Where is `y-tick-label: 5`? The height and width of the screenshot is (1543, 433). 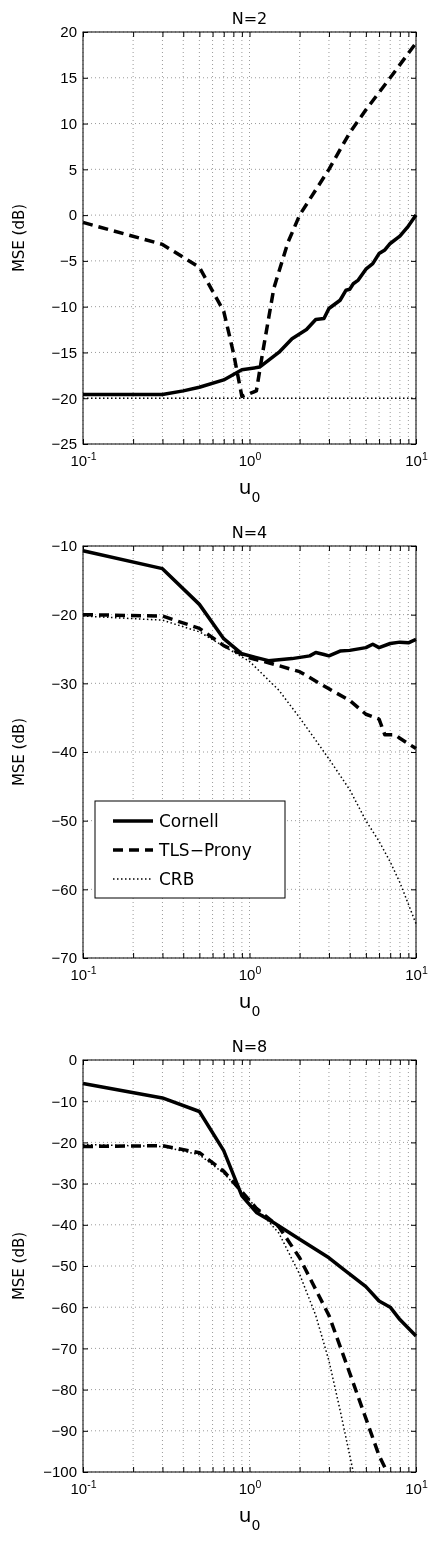 y-tick-label: 5 is located at coordinates (72, 169).